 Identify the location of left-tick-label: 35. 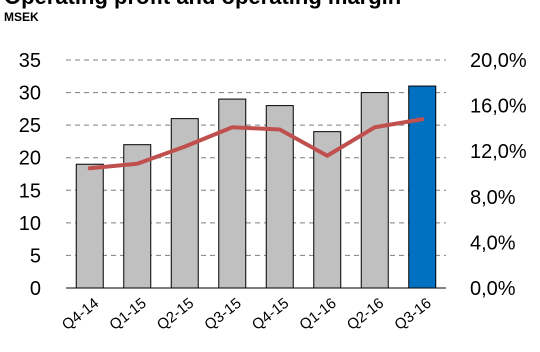
(30, 61).